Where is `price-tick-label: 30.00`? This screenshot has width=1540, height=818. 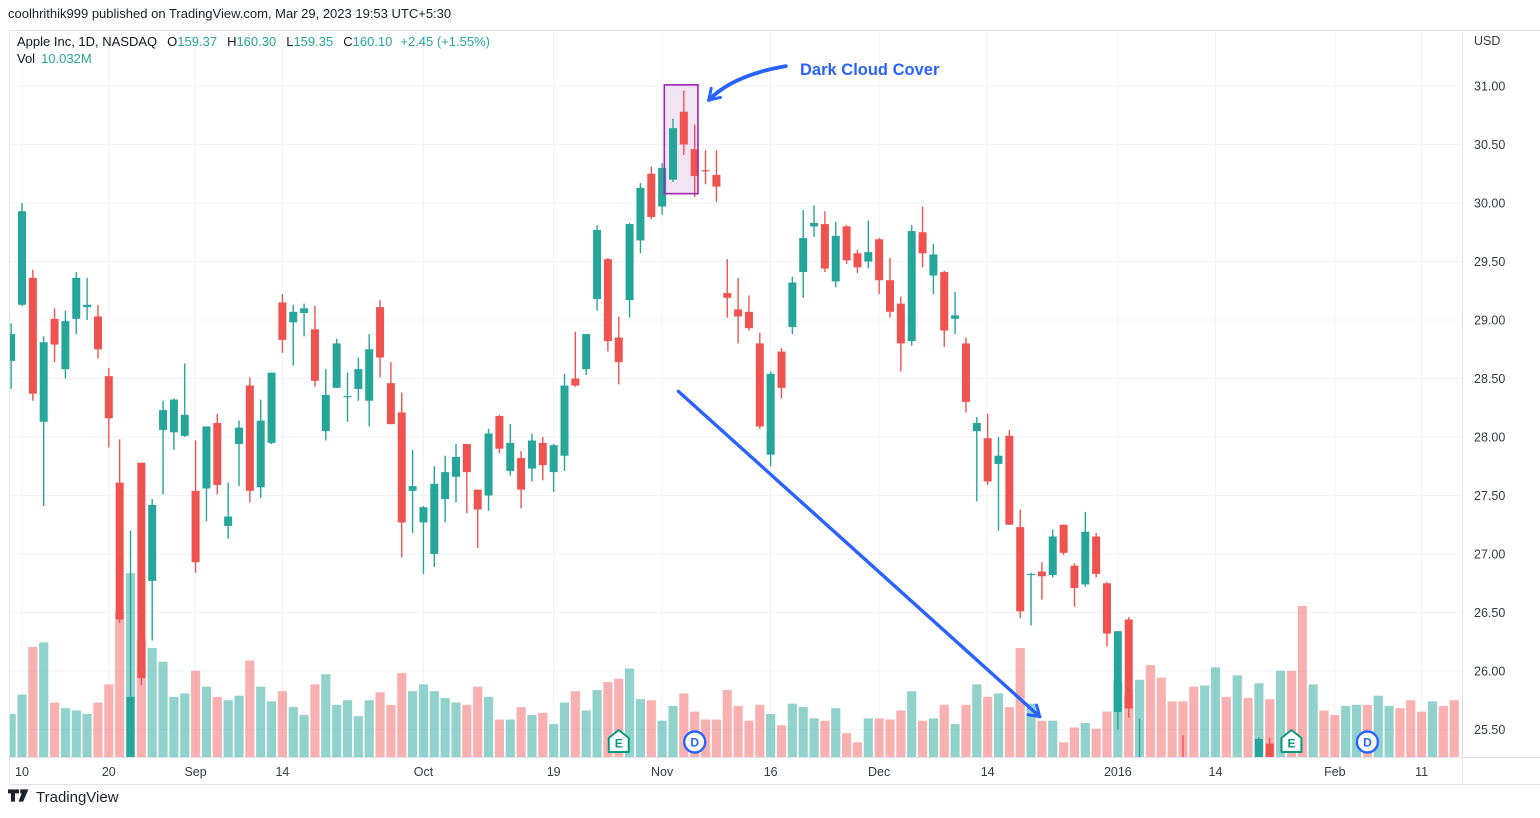
price-tick-label: 30.00 is located at coordinates (1489, 204).